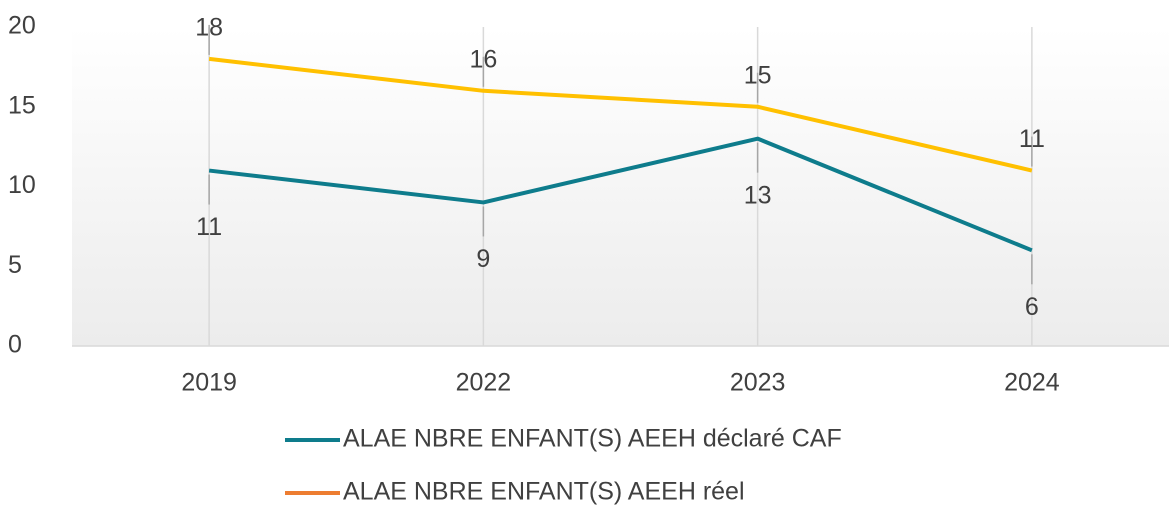 Image resolution: width=1169 pixels, height=511 pixels. Describe the element at coordinates (483, 259) in the screenshot. I see `data-label: 9` at that location.